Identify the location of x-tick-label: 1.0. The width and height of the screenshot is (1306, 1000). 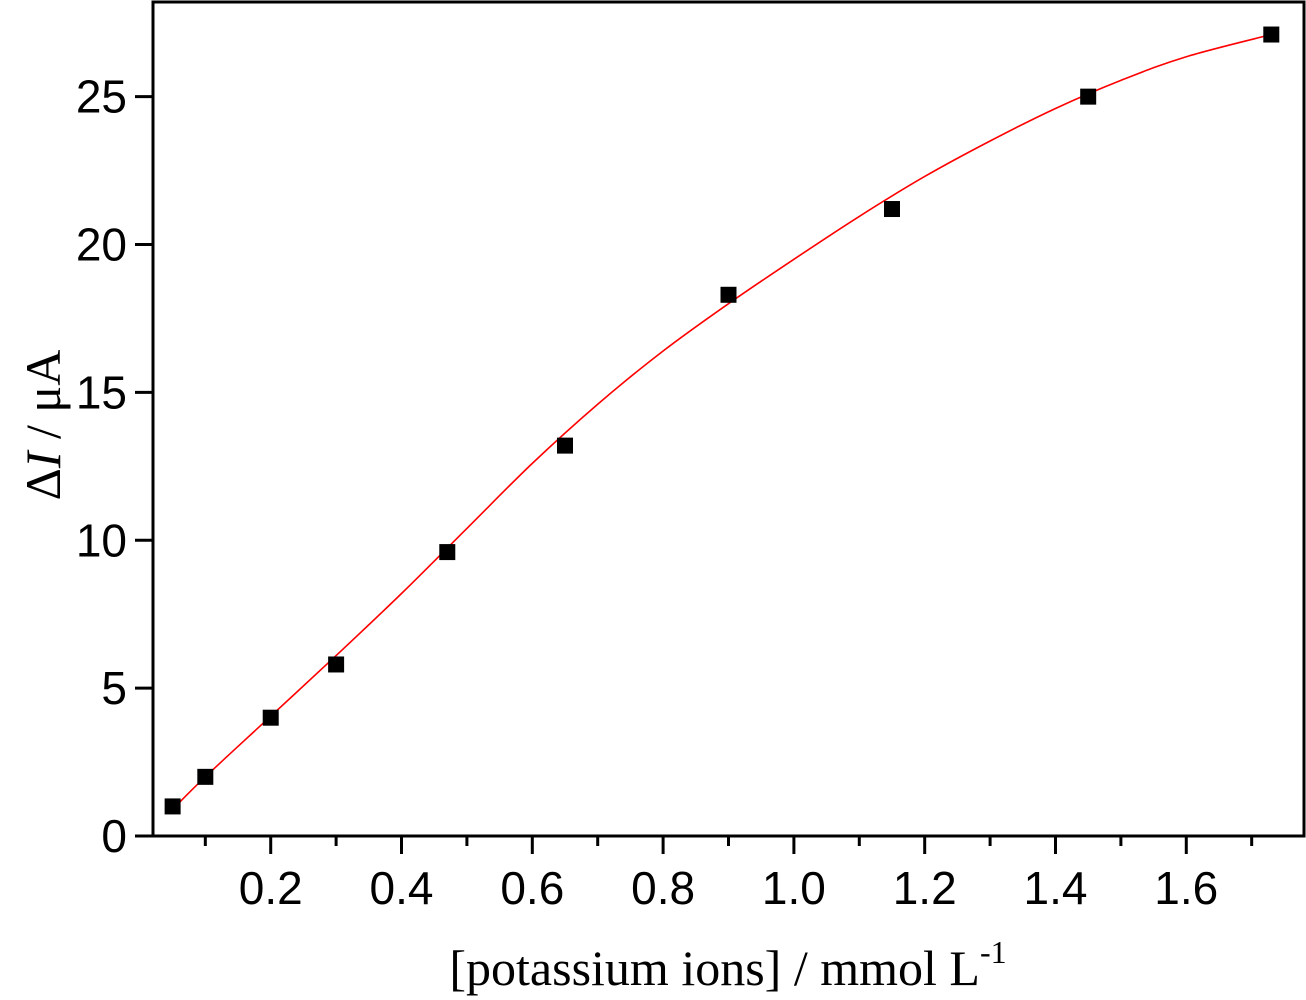
(794, 888).